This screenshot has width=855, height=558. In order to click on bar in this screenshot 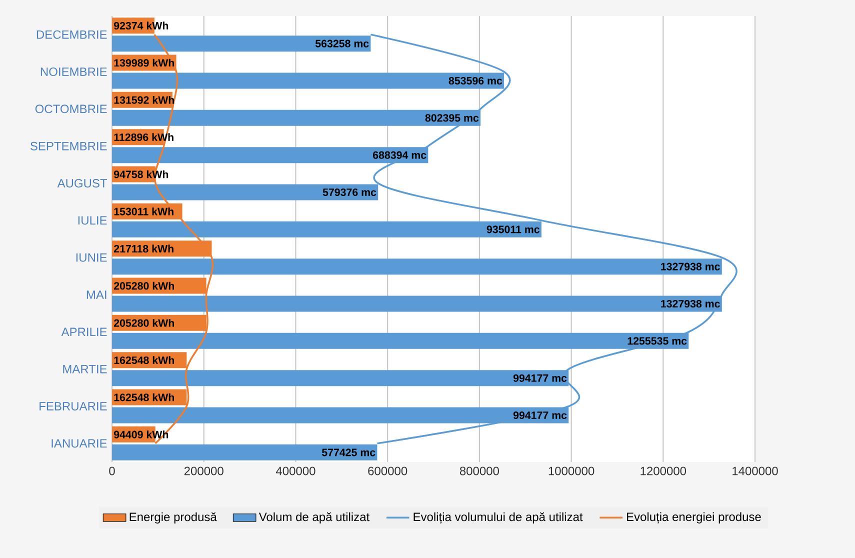, I will do `click(245, 452)`.